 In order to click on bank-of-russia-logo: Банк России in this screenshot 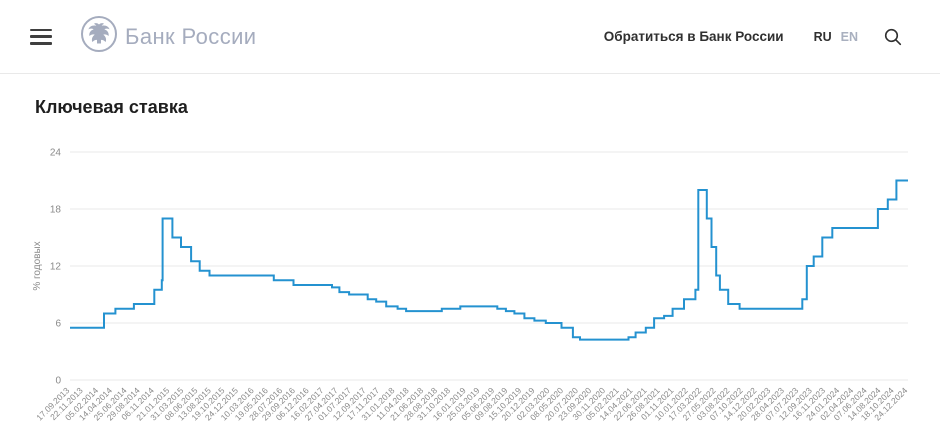, I will do `click(168, 36)`.